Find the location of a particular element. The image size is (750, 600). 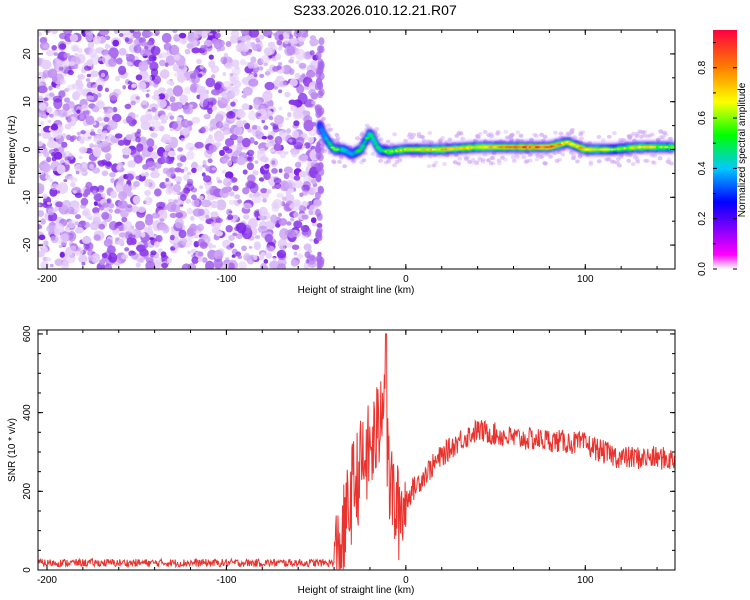

y-tick-label: 600 is located at coordinates (27, 333).